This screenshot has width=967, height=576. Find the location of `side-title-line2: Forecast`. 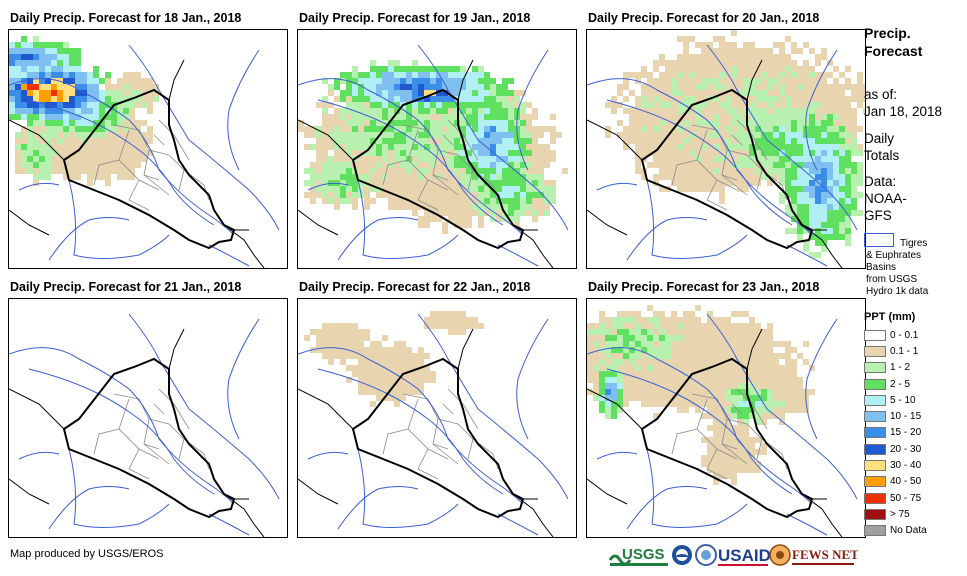

side-title-line2: Forecast is located at coordinates (893, 51).